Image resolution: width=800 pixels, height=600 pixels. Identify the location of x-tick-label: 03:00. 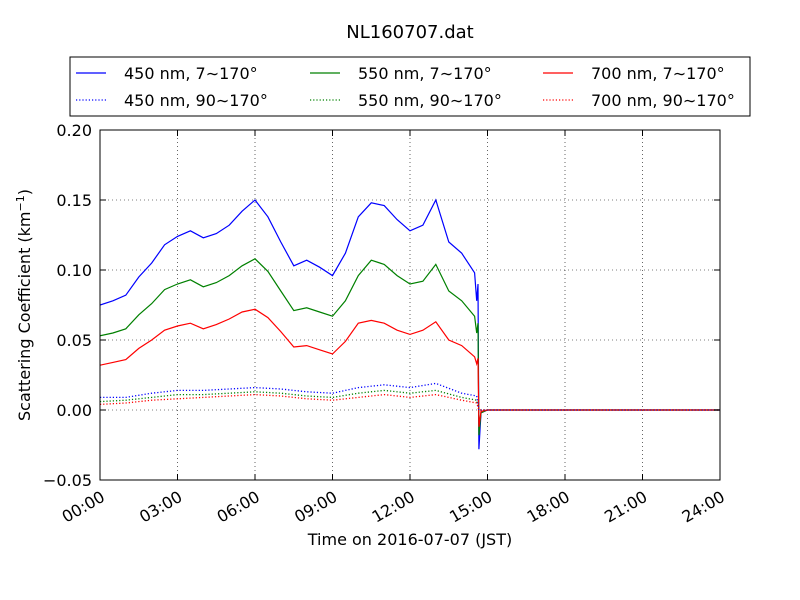
(160, 507).